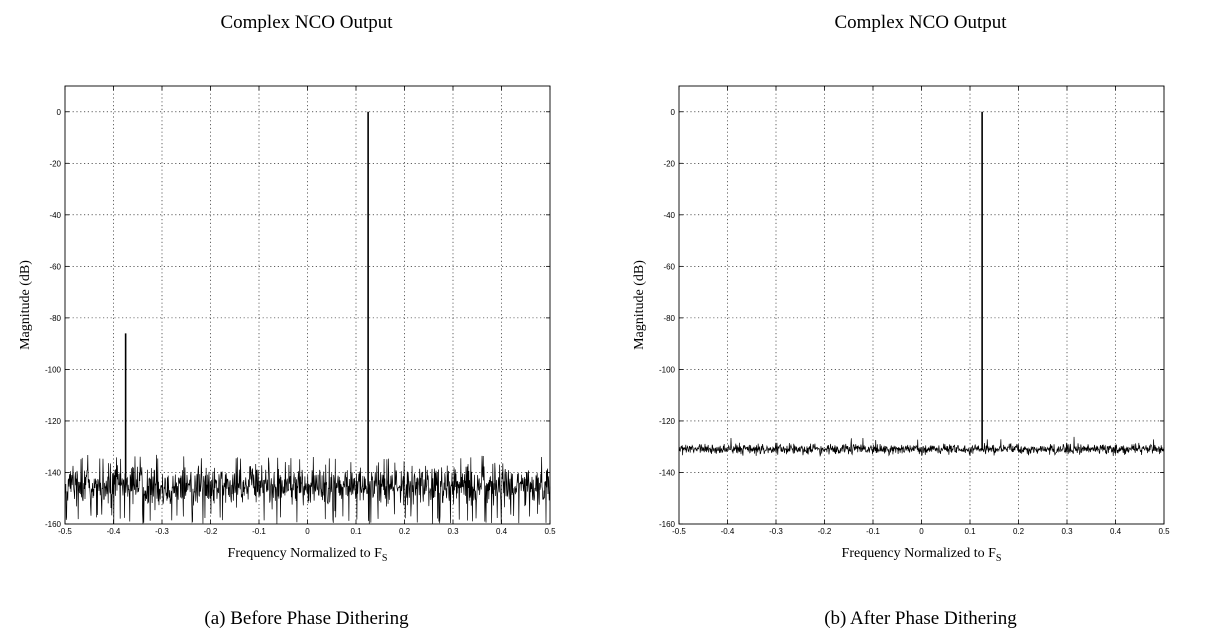  Describe the element at coordinates (306, 618) in the screenshot. I see `chart-caption: (a) Before Phase Dithering` at that location.